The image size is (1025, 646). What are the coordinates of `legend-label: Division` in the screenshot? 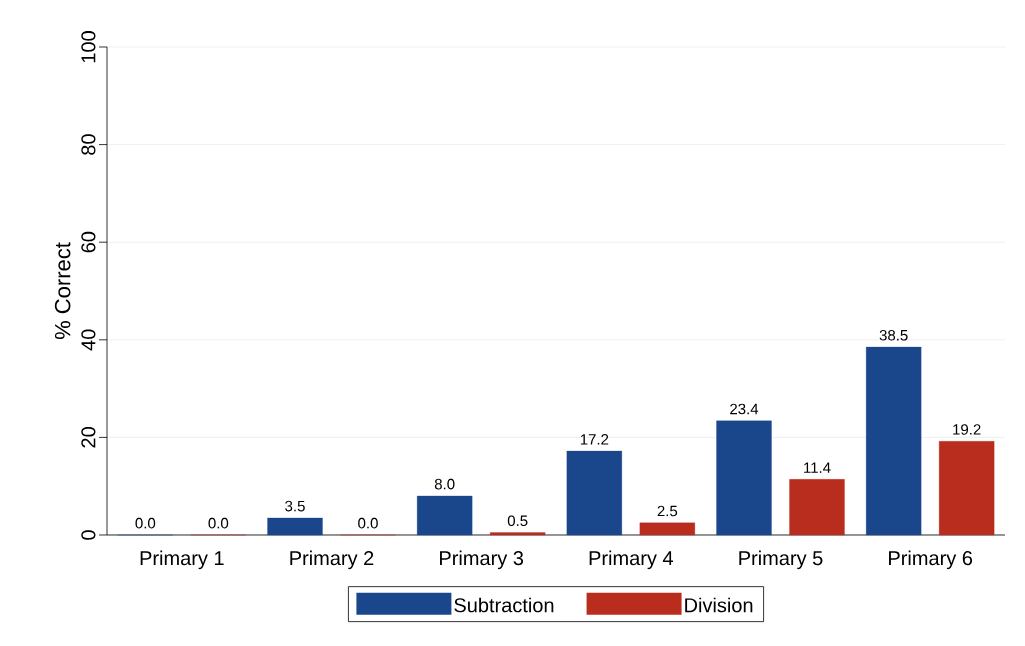 It's located at (719, 605).